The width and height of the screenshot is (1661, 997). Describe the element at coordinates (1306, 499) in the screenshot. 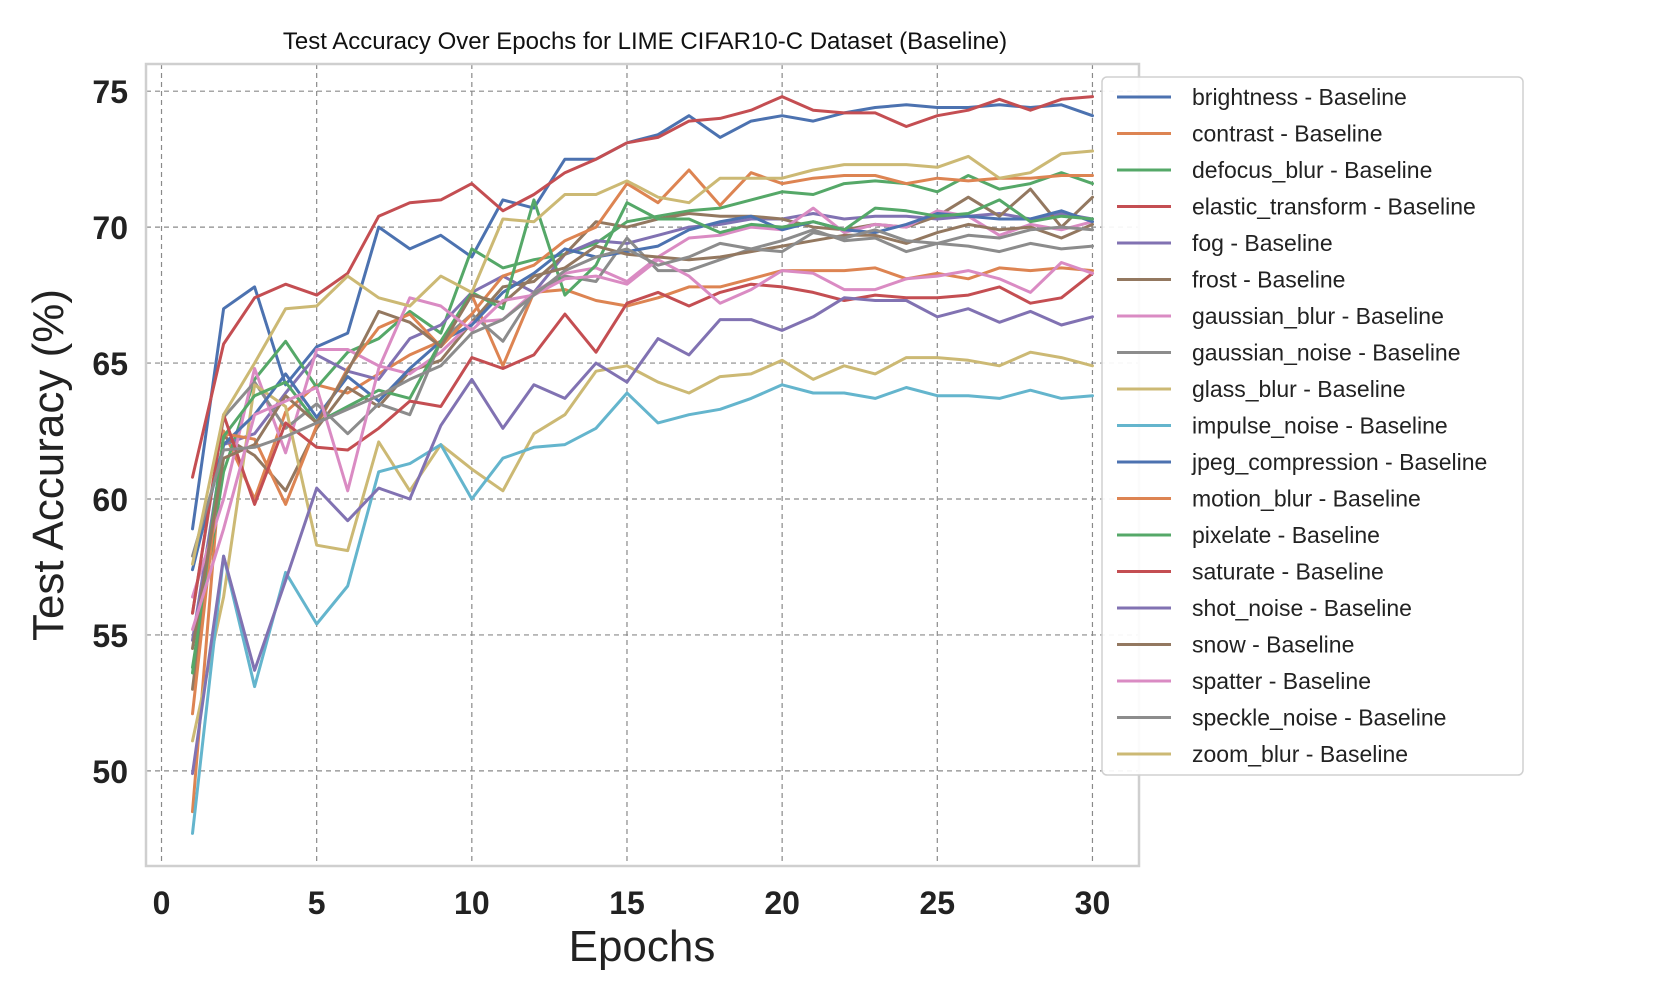

I see `legend-label: motion_blur - Baseline` at that location.